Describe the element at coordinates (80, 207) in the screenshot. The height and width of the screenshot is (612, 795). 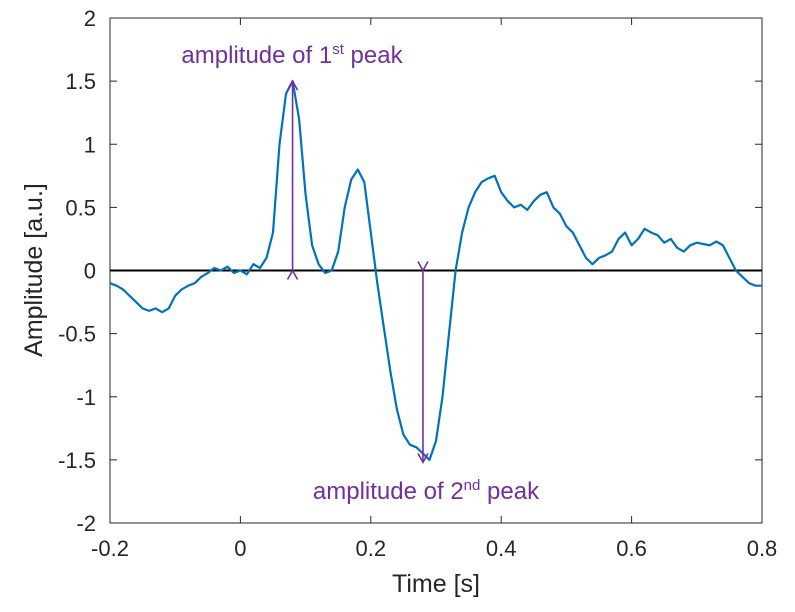
I see `y-tick-label: 0.5` at that location.